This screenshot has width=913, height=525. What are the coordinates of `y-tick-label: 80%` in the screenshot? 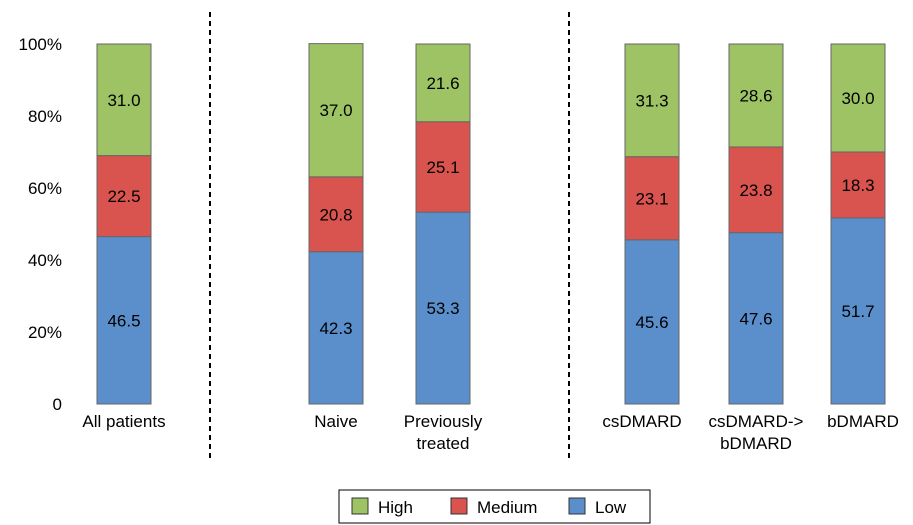 It's located at (45, 116).